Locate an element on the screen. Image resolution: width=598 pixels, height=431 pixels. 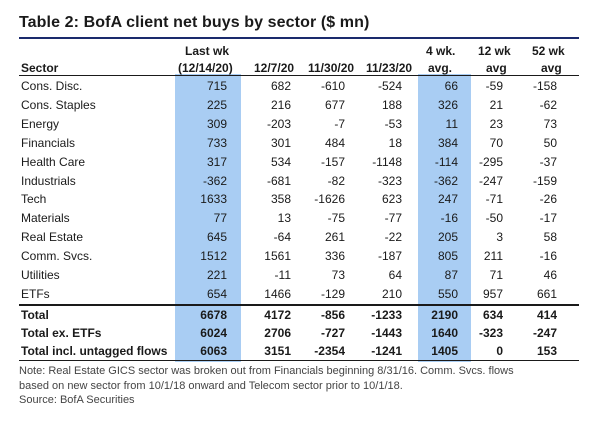
table-cell: 2706 is located at coordinates (277, 333).